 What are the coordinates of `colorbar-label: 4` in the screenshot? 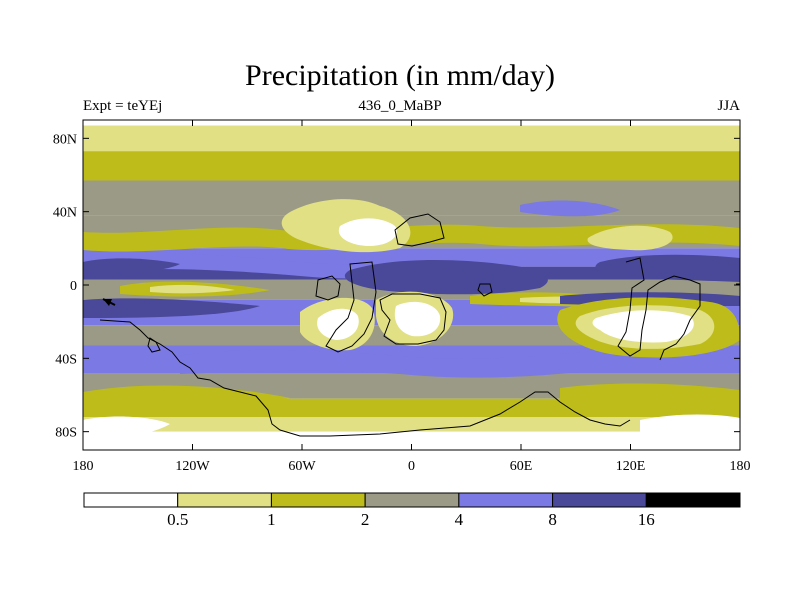 It's located at (459, 519).